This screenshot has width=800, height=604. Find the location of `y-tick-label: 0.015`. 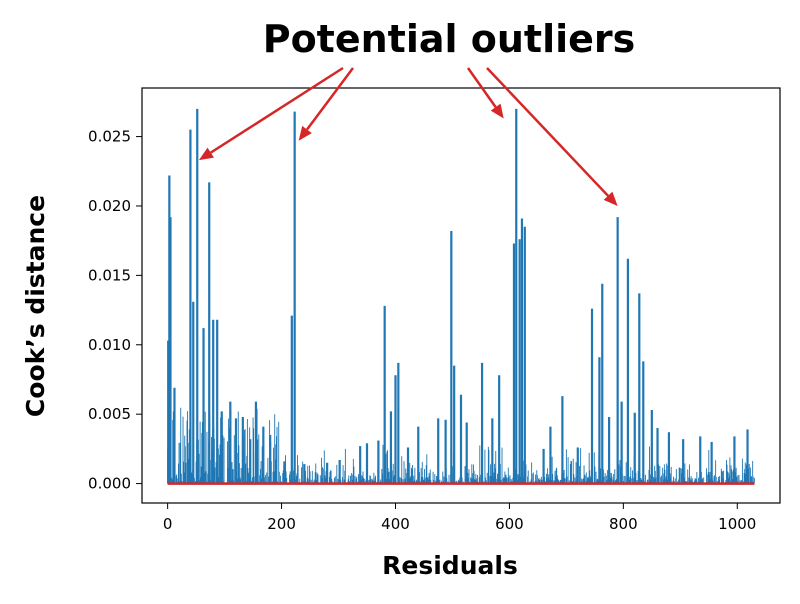

y-tick-label: 0.015 is located at coordinates (109, 275).